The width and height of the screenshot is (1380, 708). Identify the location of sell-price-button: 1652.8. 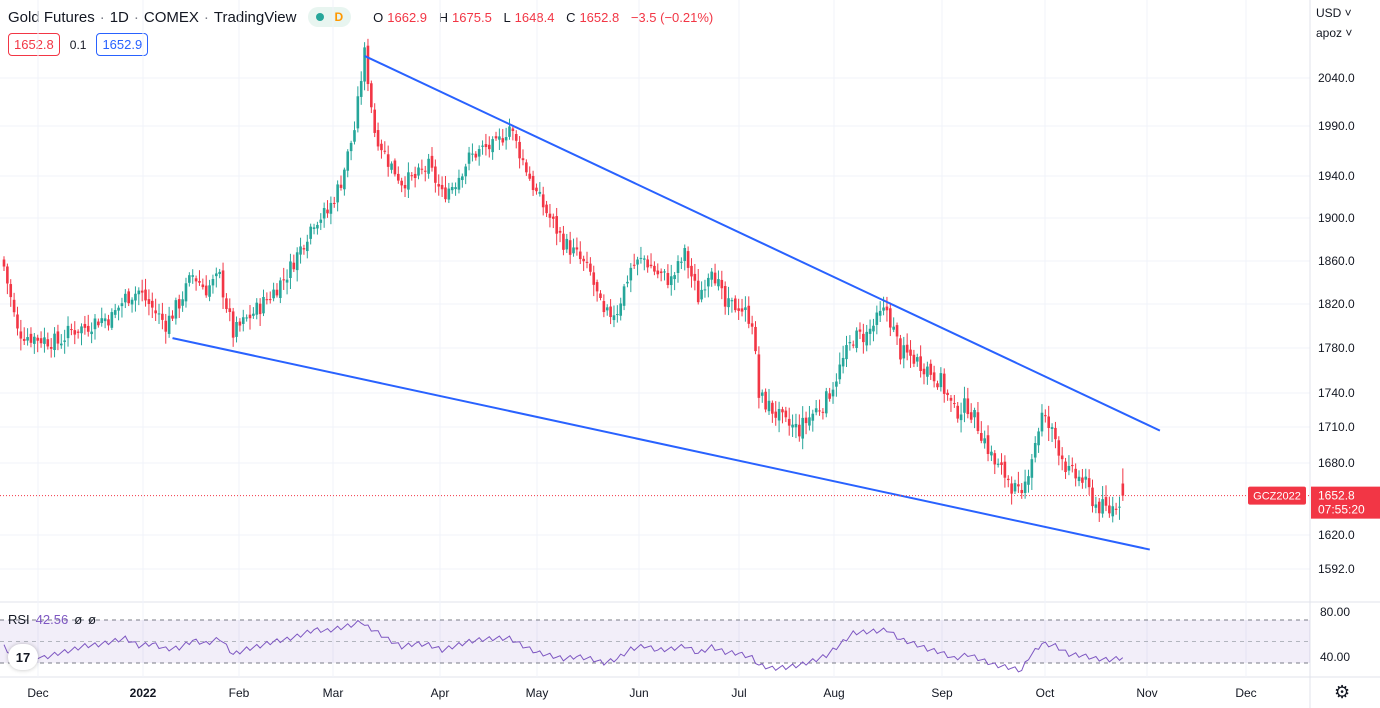
(34, 44).